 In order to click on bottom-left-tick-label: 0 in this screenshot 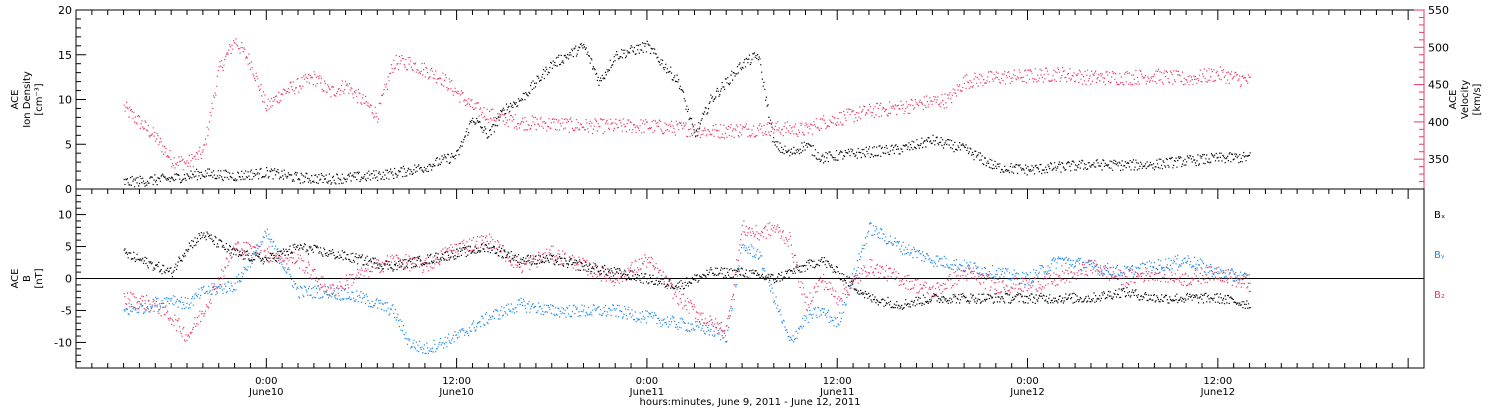, I will do `click(68, 279)`.